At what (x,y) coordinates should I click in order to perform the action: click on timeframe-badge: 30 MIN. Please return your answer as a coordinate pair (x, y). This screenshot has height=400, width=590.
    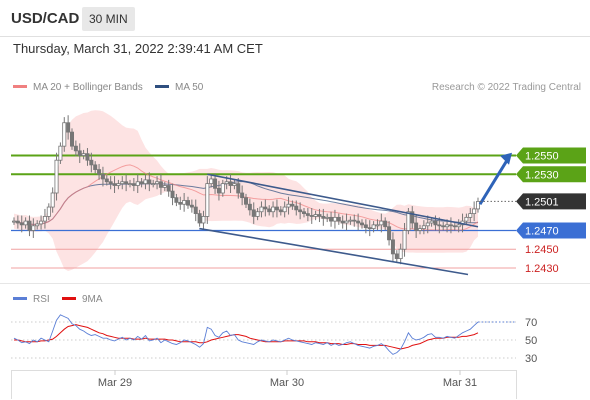
    Looking at the image, I should click on (108, 19).